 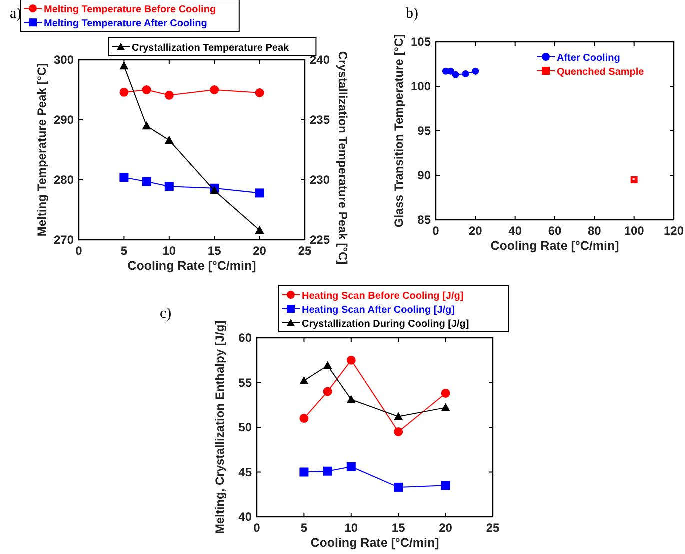 What do you see at coordinates (126, 24) in the screenshot?
I see `legend-label: Melting Temperature After Cooling` at bounding box center [126, 24].